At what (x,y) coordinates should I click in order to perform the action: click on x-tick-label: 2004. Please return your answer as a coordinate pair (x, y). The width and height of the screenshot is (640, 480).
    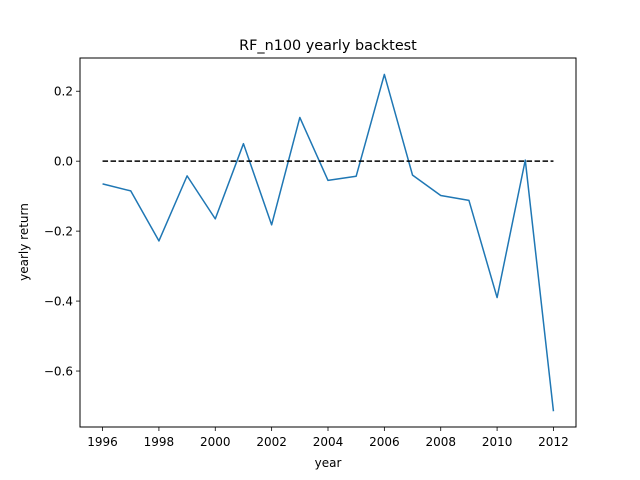
    Looking at the image, I should click on (328, 442).